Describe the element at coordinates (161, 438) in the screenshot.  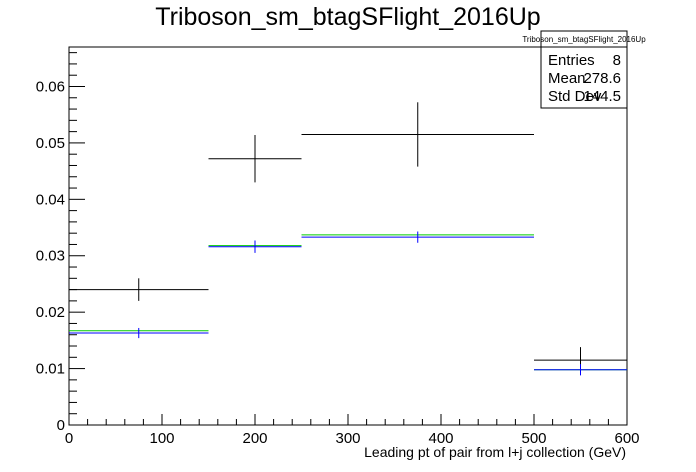
I see `x-tick-label: 100` at that location.